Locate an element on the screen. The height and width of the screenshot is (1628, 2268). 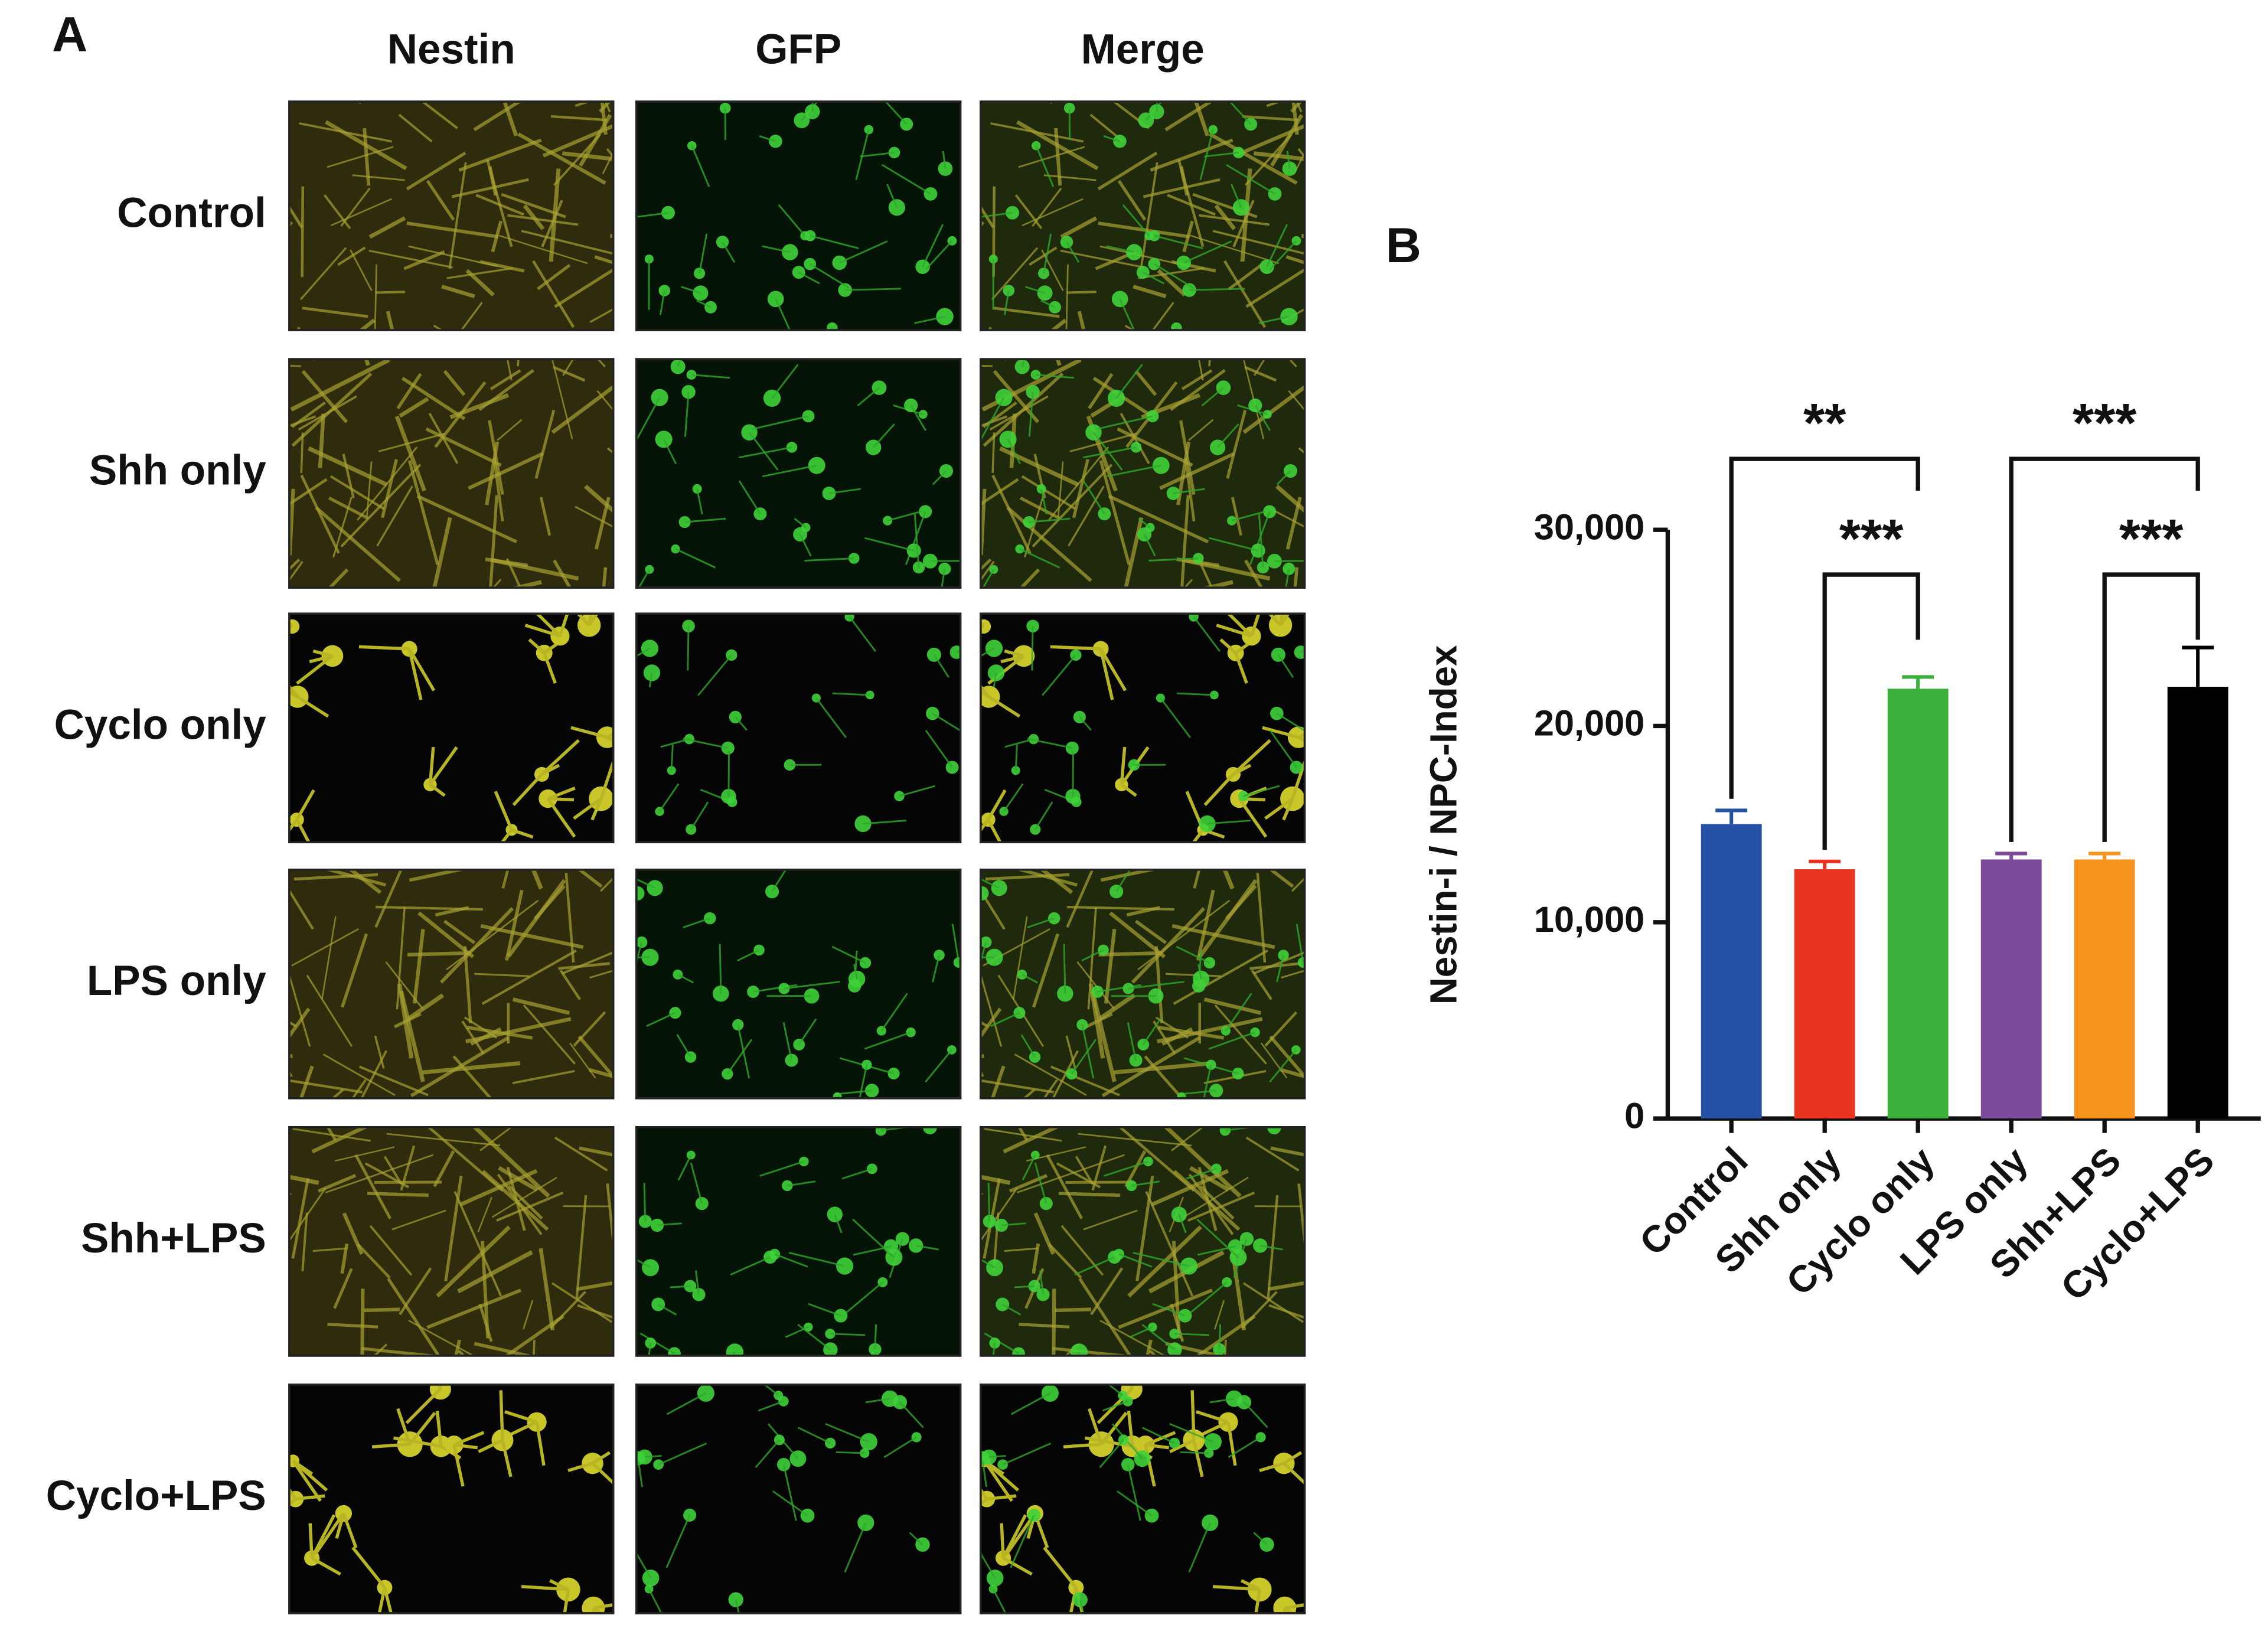
micrograph-background is located at coordinates (1142, 728).